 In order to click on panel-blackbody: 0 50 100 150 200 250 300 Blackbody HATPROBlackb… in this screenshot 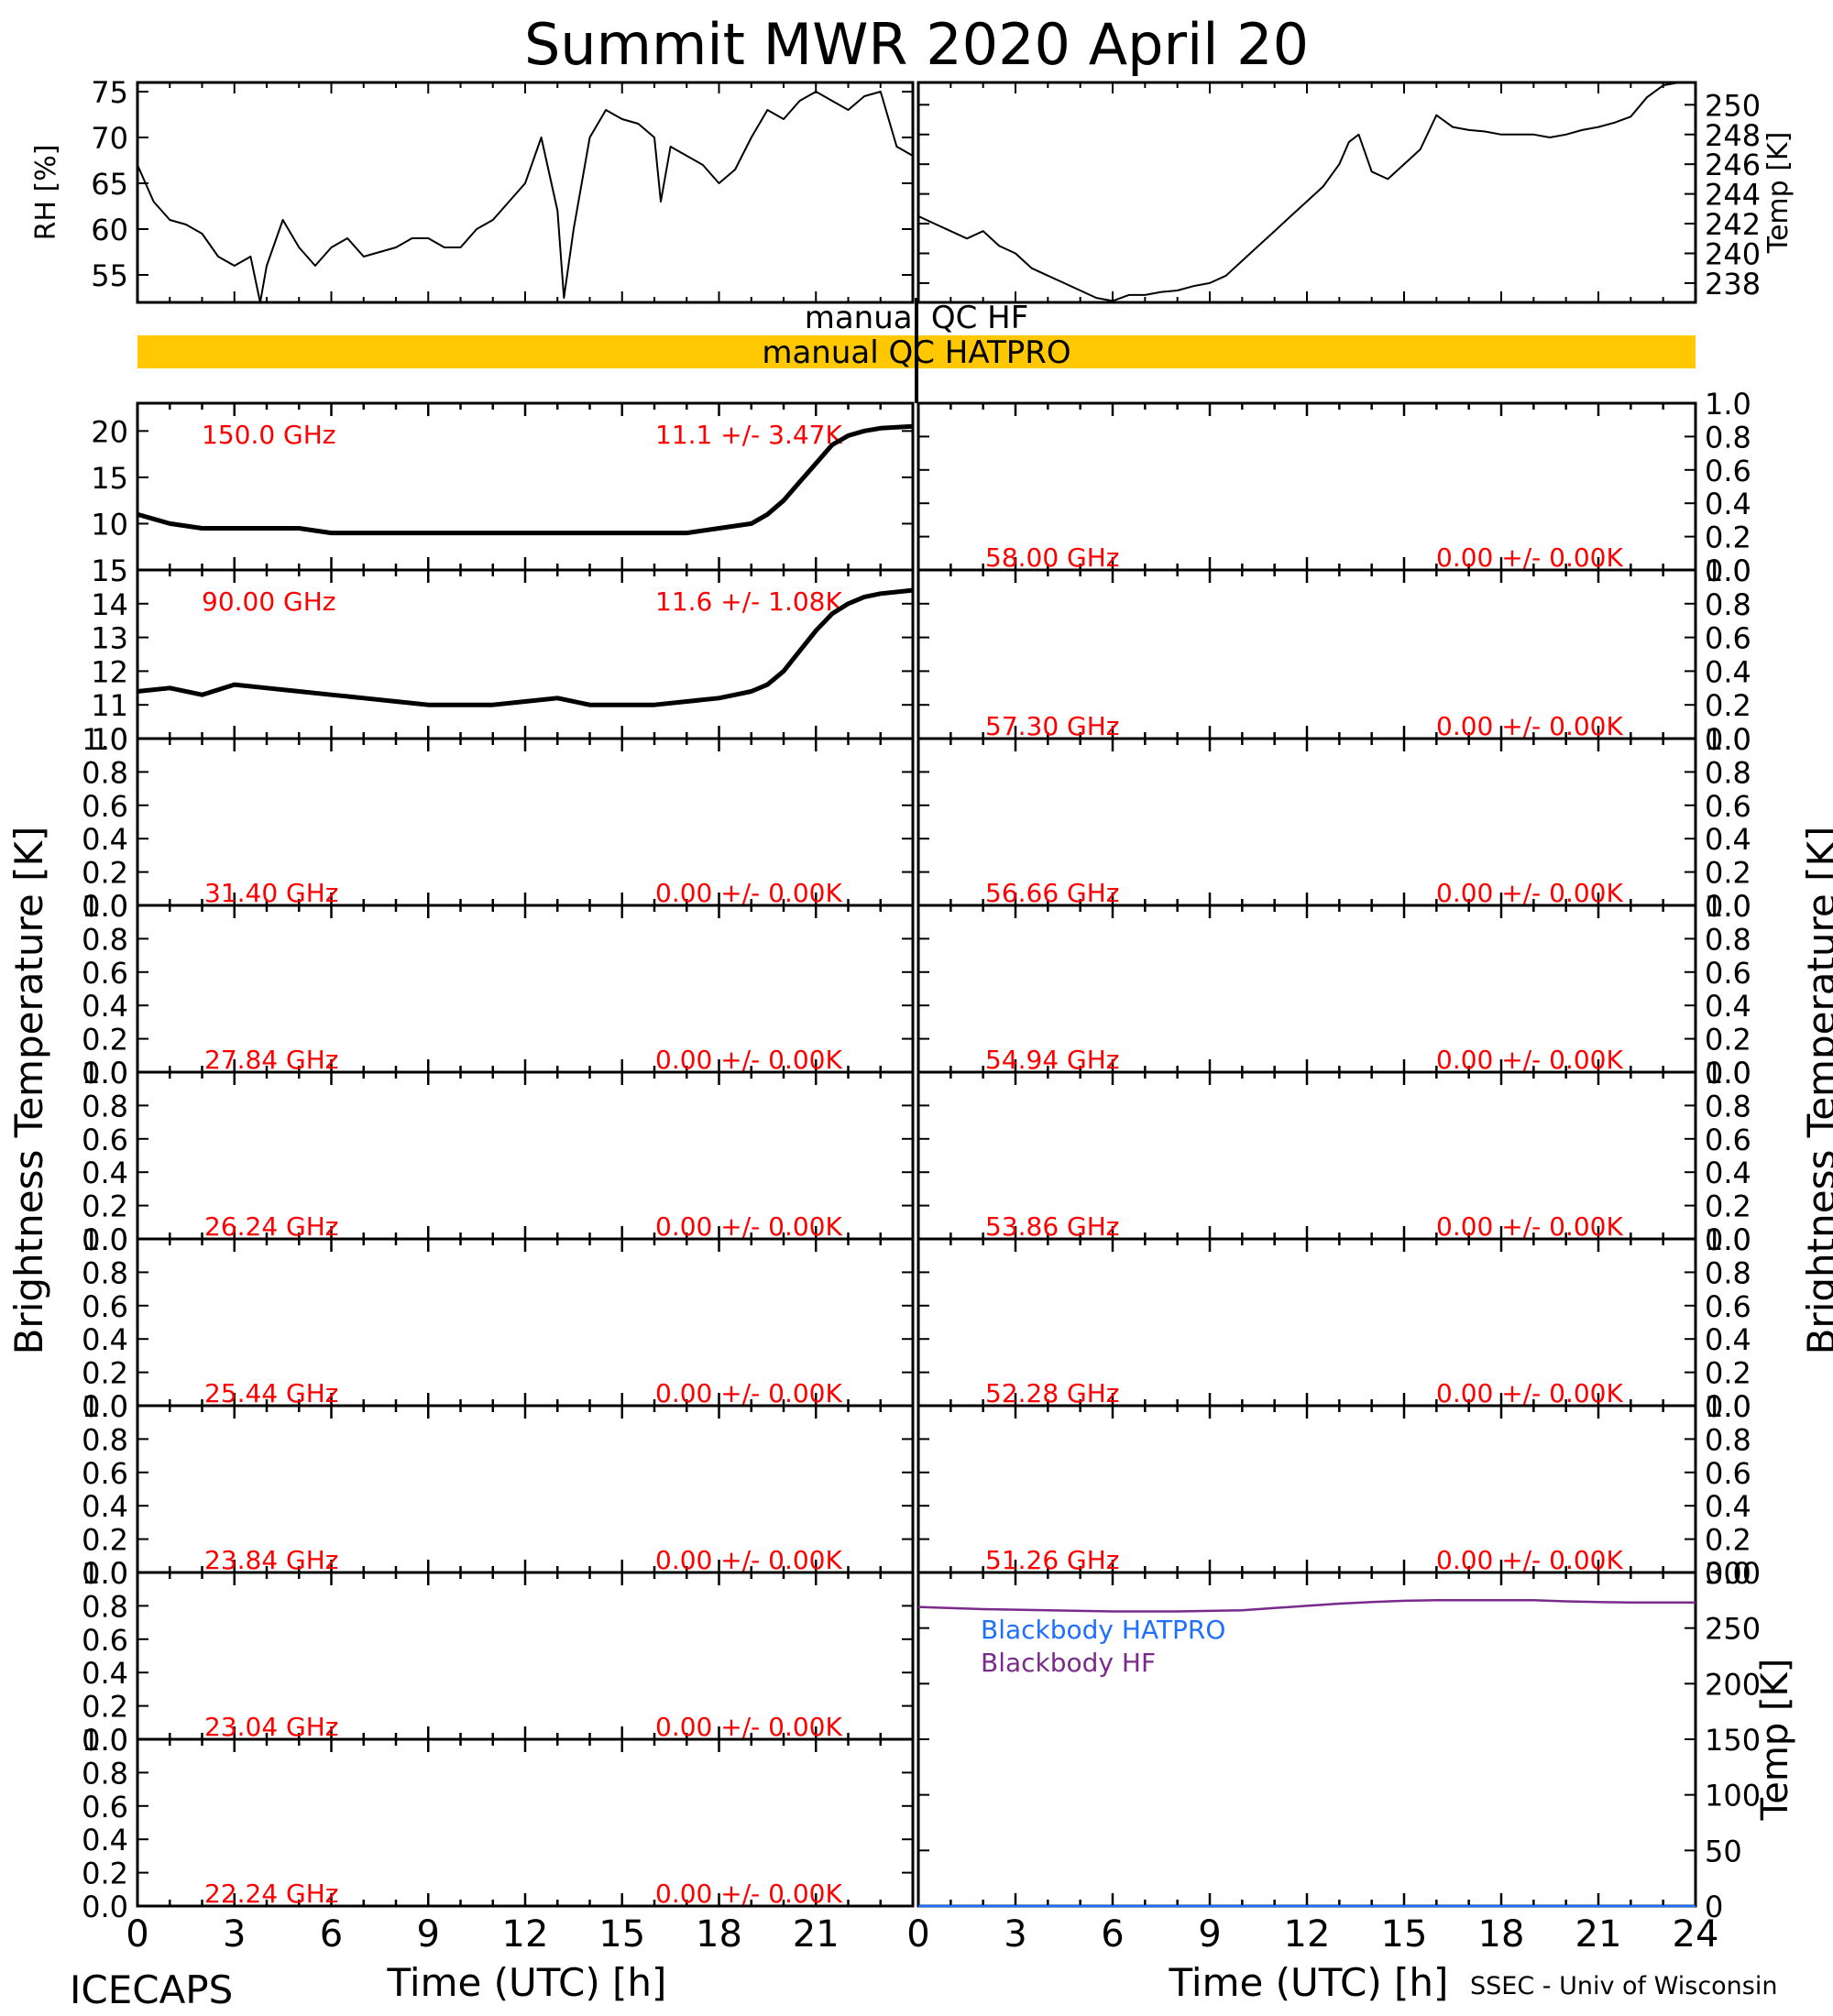, I will do `click(1356, 1740)`.